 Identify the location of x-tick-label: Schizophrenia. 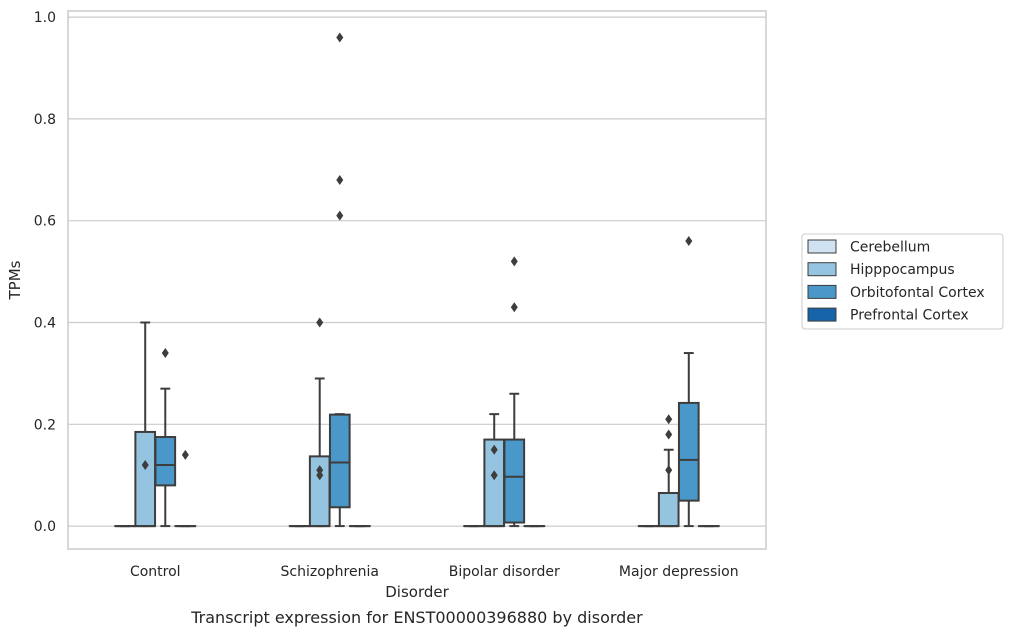
(330, 572).